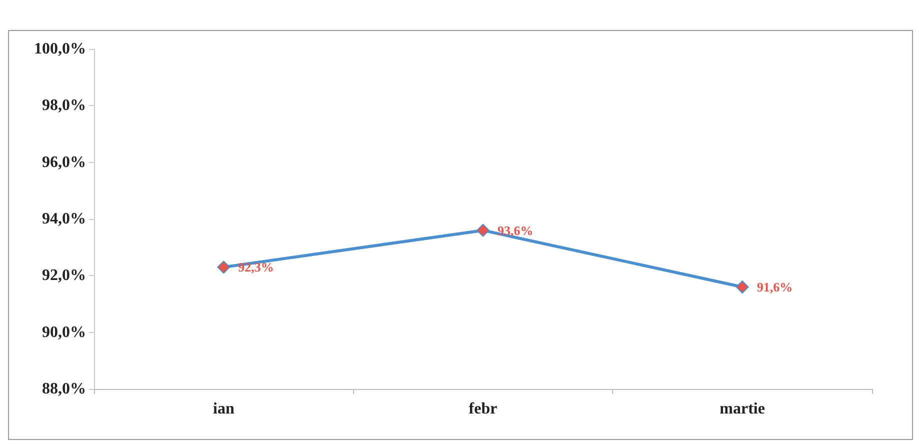  I want to click on y-tick-label: 90,0%, so click(64, 332).